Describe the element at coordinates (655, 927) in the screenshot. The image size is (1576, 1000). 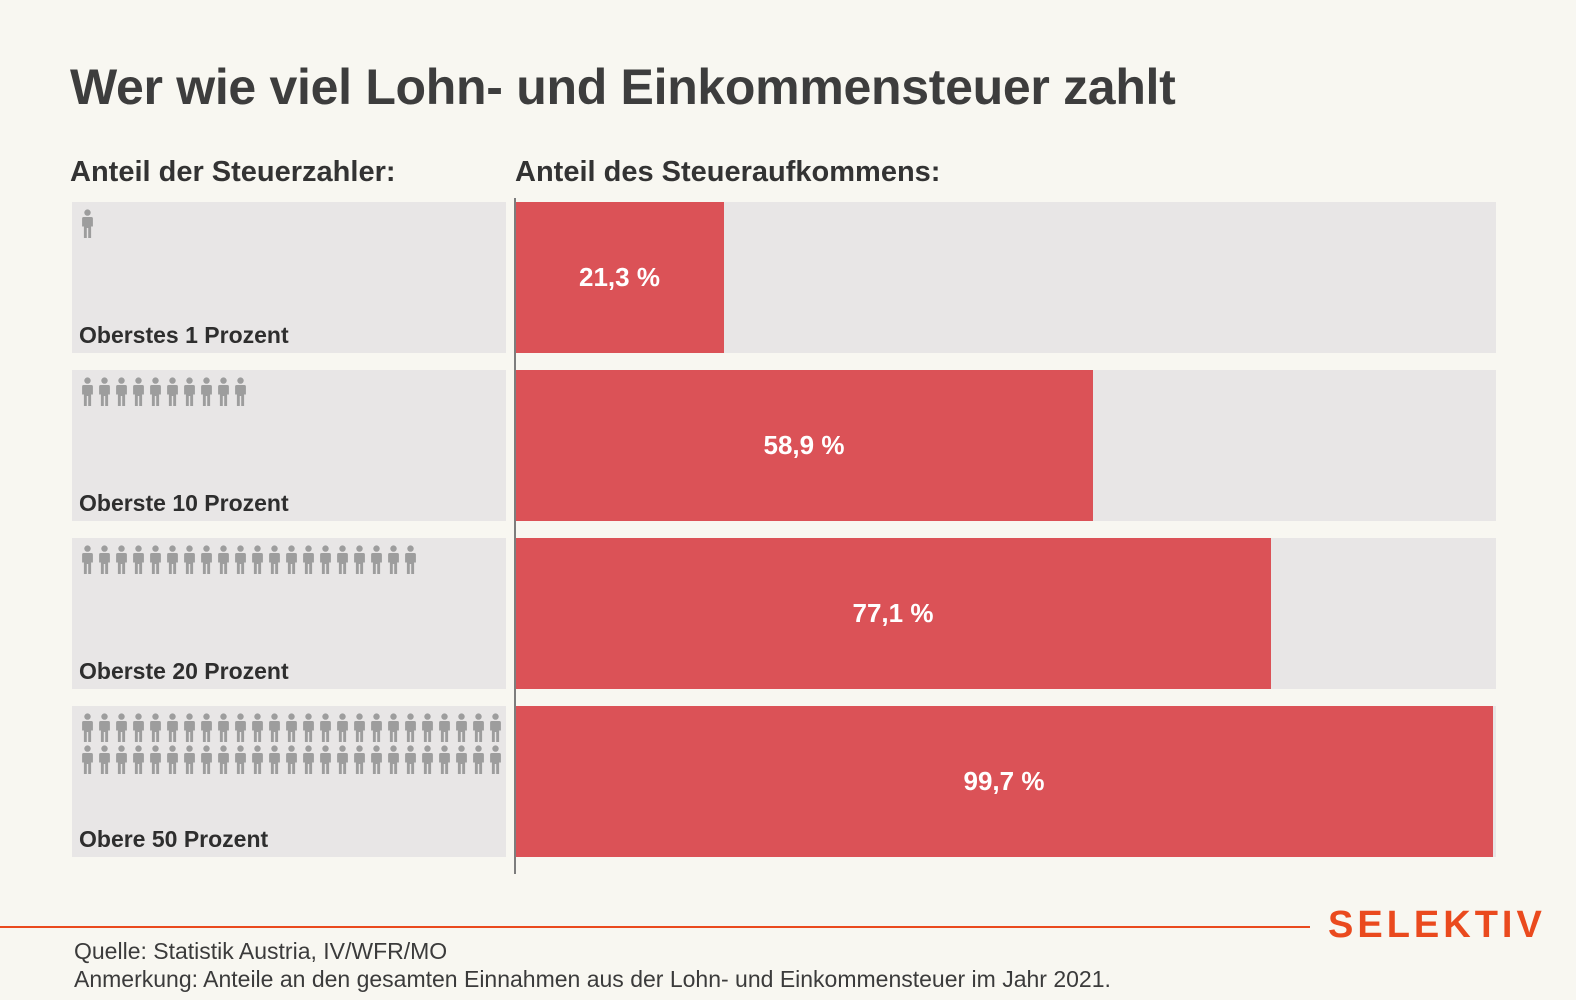
I see `footer-rule` at that location.